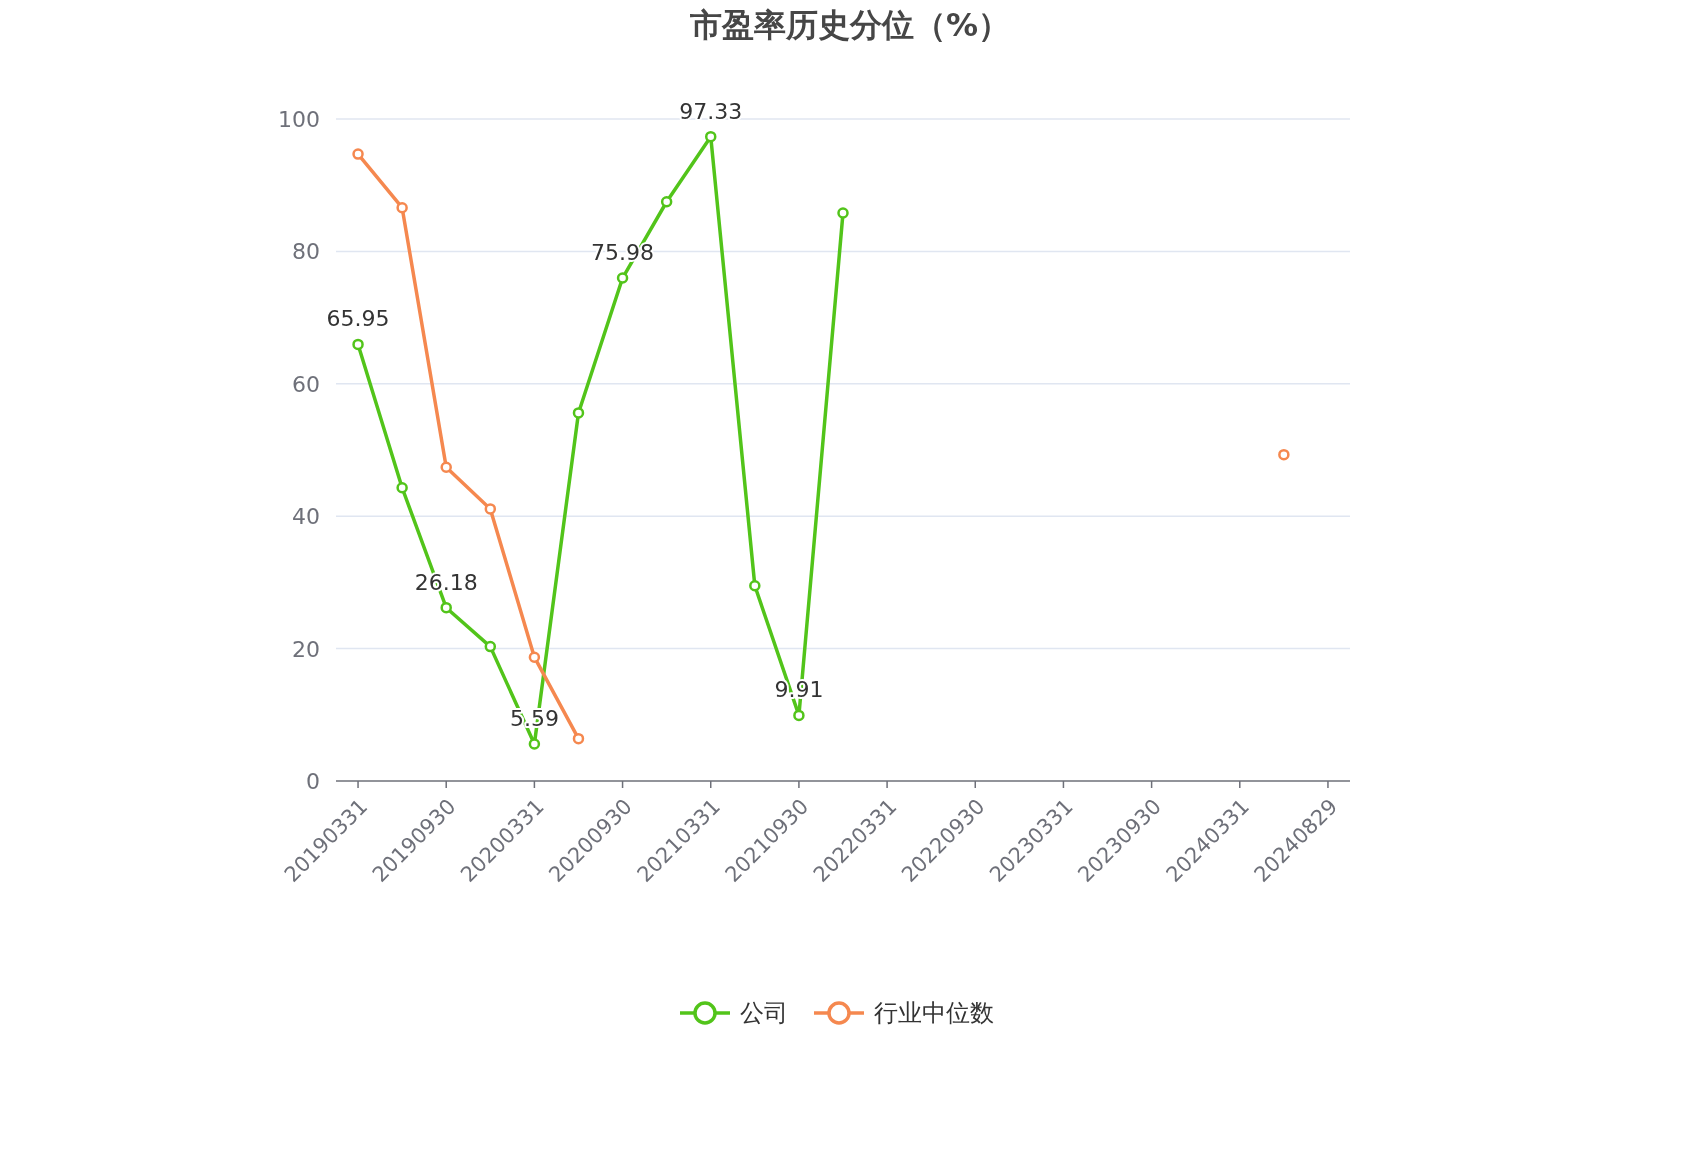  What do you see at coordinates (306, 252) in the screenshot?
I see `y-tick-label: 80` at bounding box center [306, 252].